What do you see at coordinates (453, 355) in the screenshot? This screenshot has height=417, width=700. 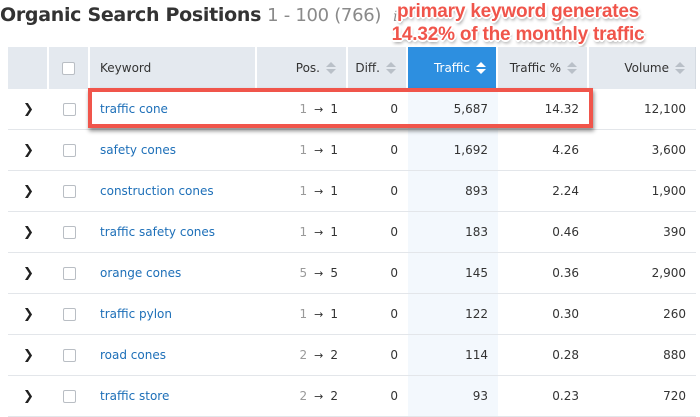 I see `traffic-cell: 114` at bounding box center [453, 355].